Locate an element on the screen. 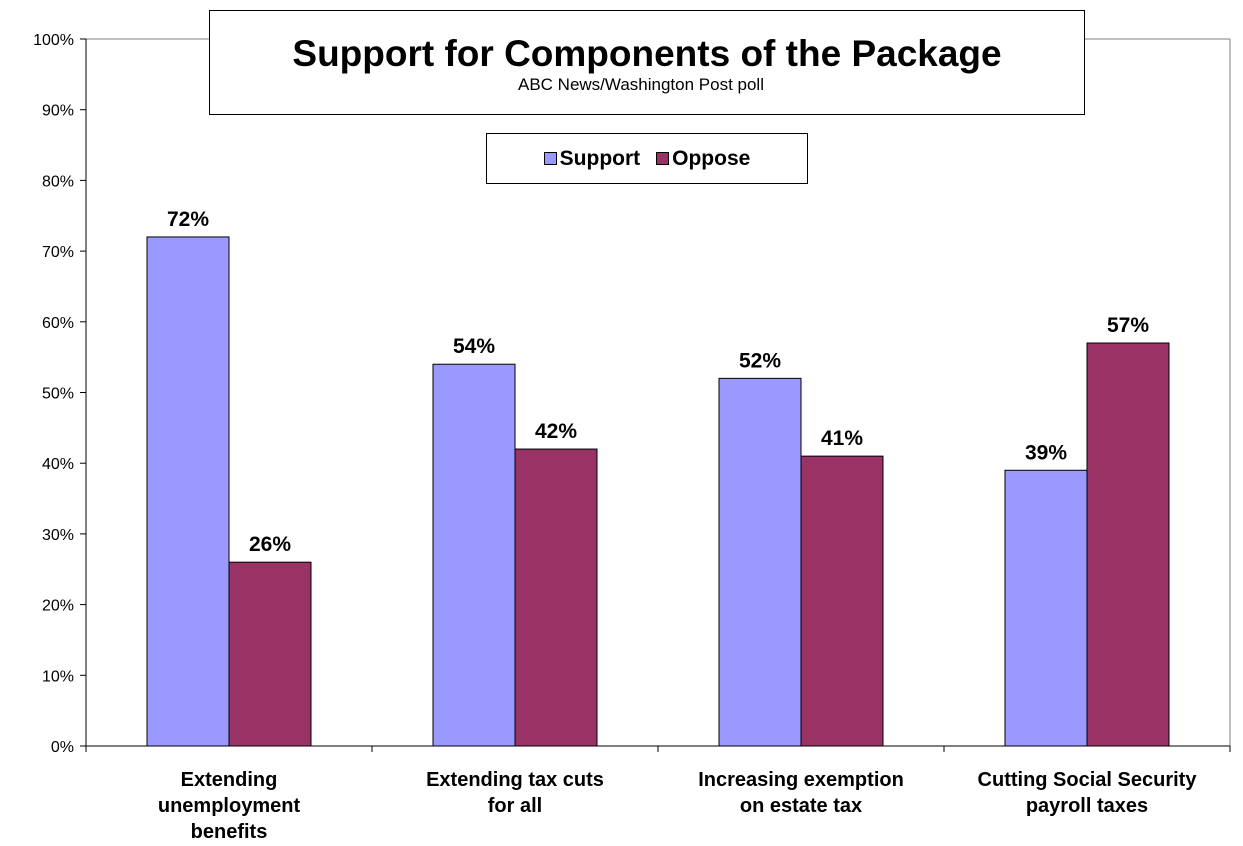 The width and height of the screenshot is (1243, 846). category-label: Cutting Social Security is located at coordinates (1088, 780).